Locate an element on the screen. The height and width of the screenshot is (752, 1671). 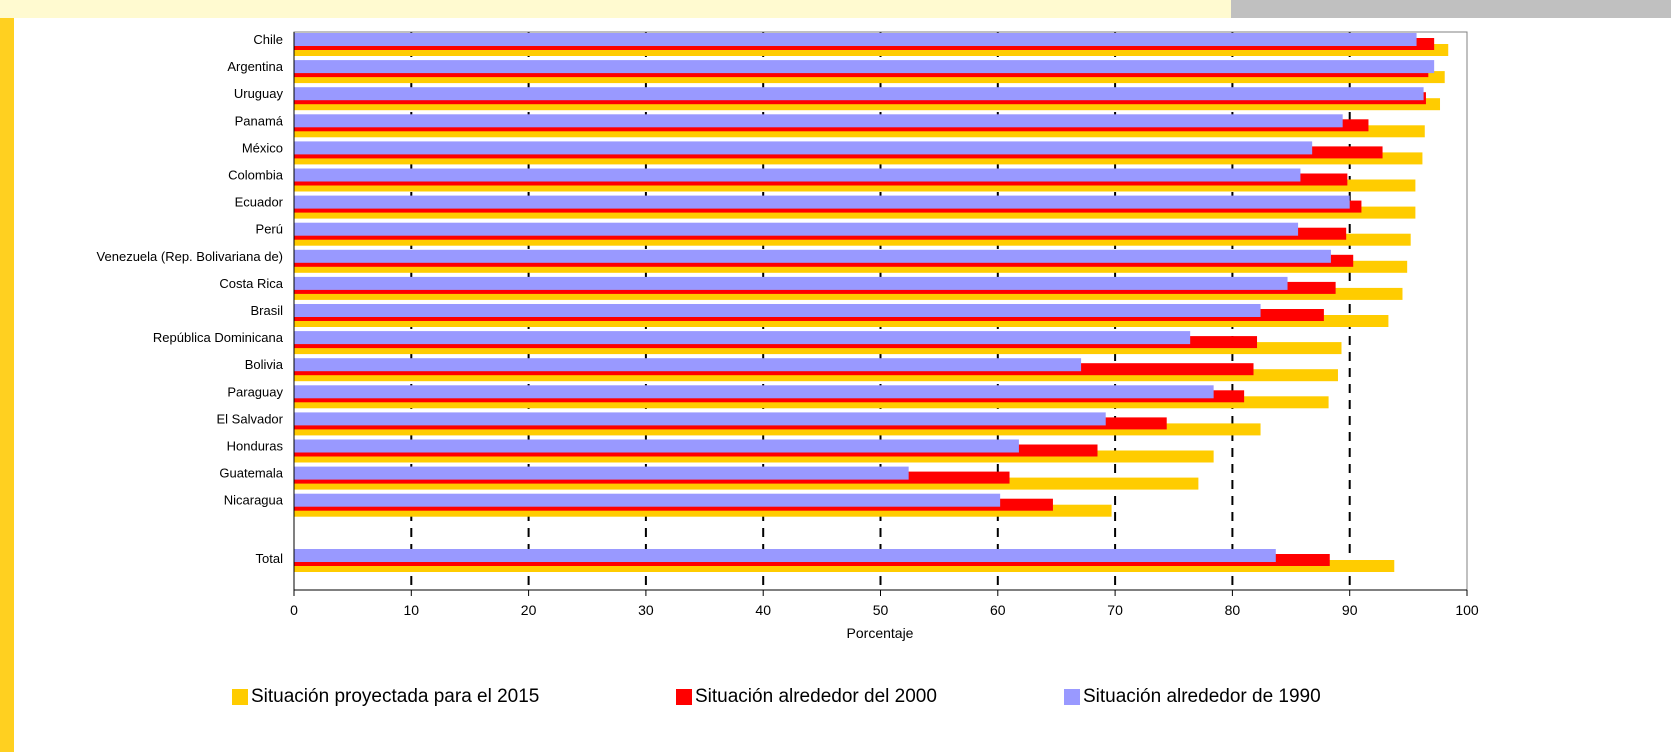
legend-label-2000: Situación alrededor del 2000 is located at coordinates (816, 696).